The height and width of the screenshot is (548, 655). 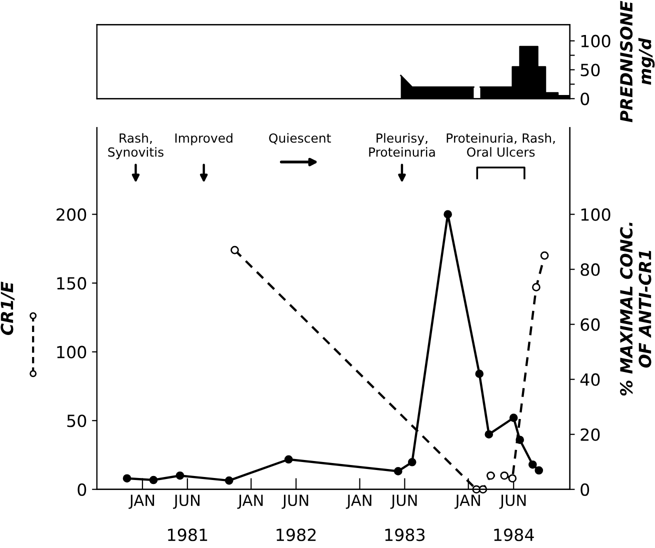 I want to click on y-axis-title: CR1/E, so click(x=7, y=308).